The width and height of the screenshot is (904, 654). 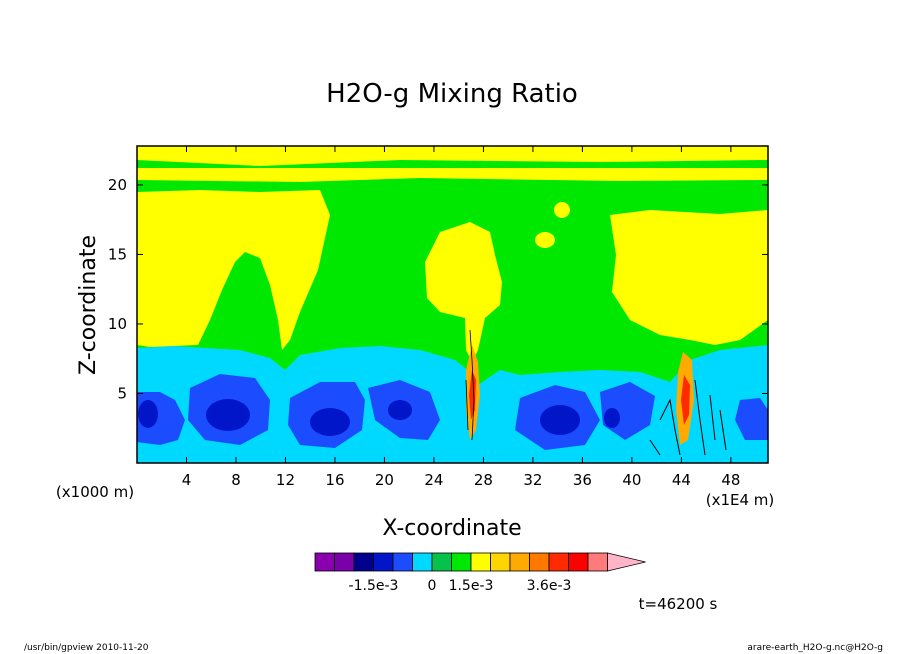 I want to click on colorbar-tick-label: 0, so click(x=432, y=586).